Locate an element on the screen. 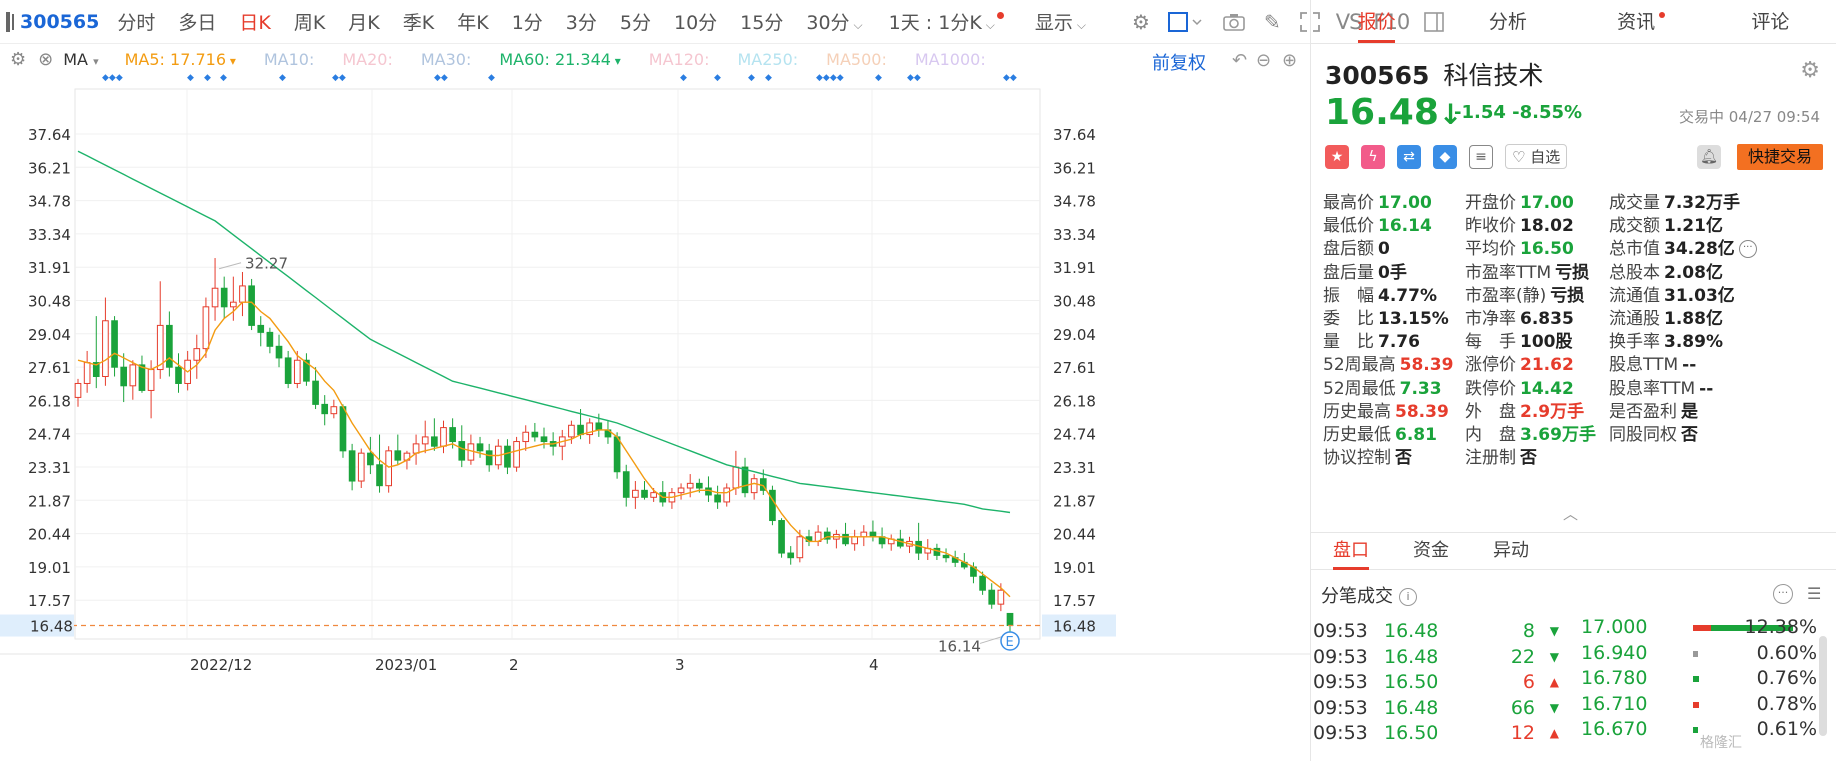  quote-item: 振 幅 4.77% is located at coordinates (1380, 293).